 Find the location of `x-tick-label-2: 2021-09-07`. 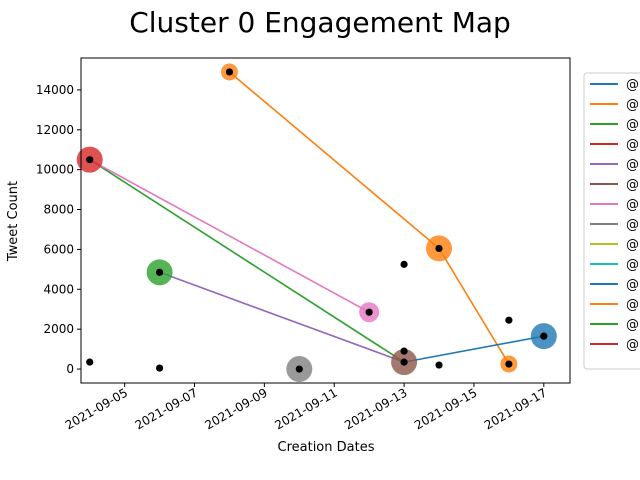

x-tick-label-2: 2021-09-07 is located at coordinates (166, 408).